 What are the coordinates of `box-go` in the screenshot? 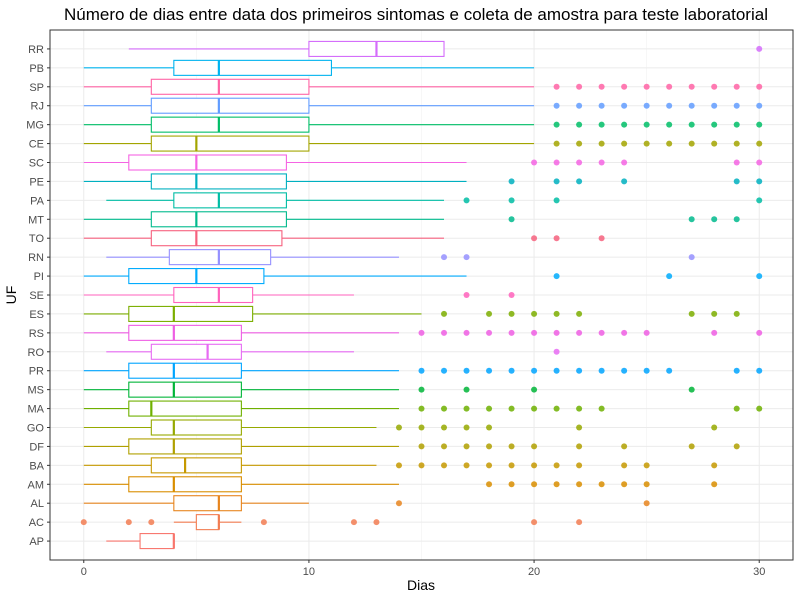 It's located at (400, 427).